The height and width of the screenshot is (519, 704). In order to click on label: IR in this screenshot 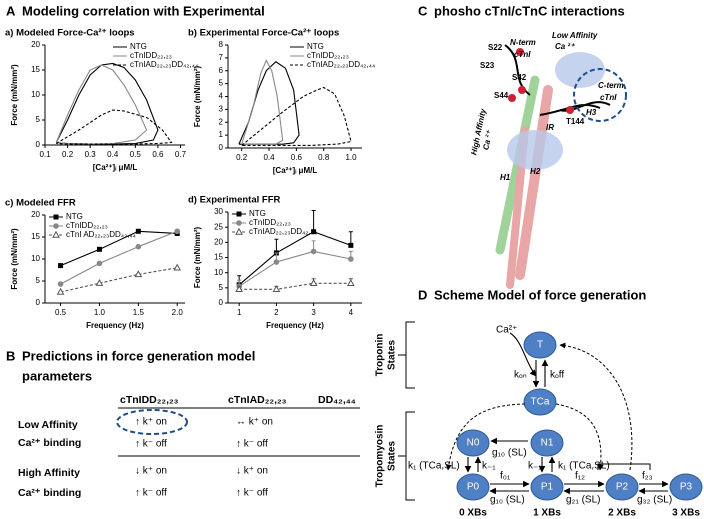, I will do `click(550, 127)`.